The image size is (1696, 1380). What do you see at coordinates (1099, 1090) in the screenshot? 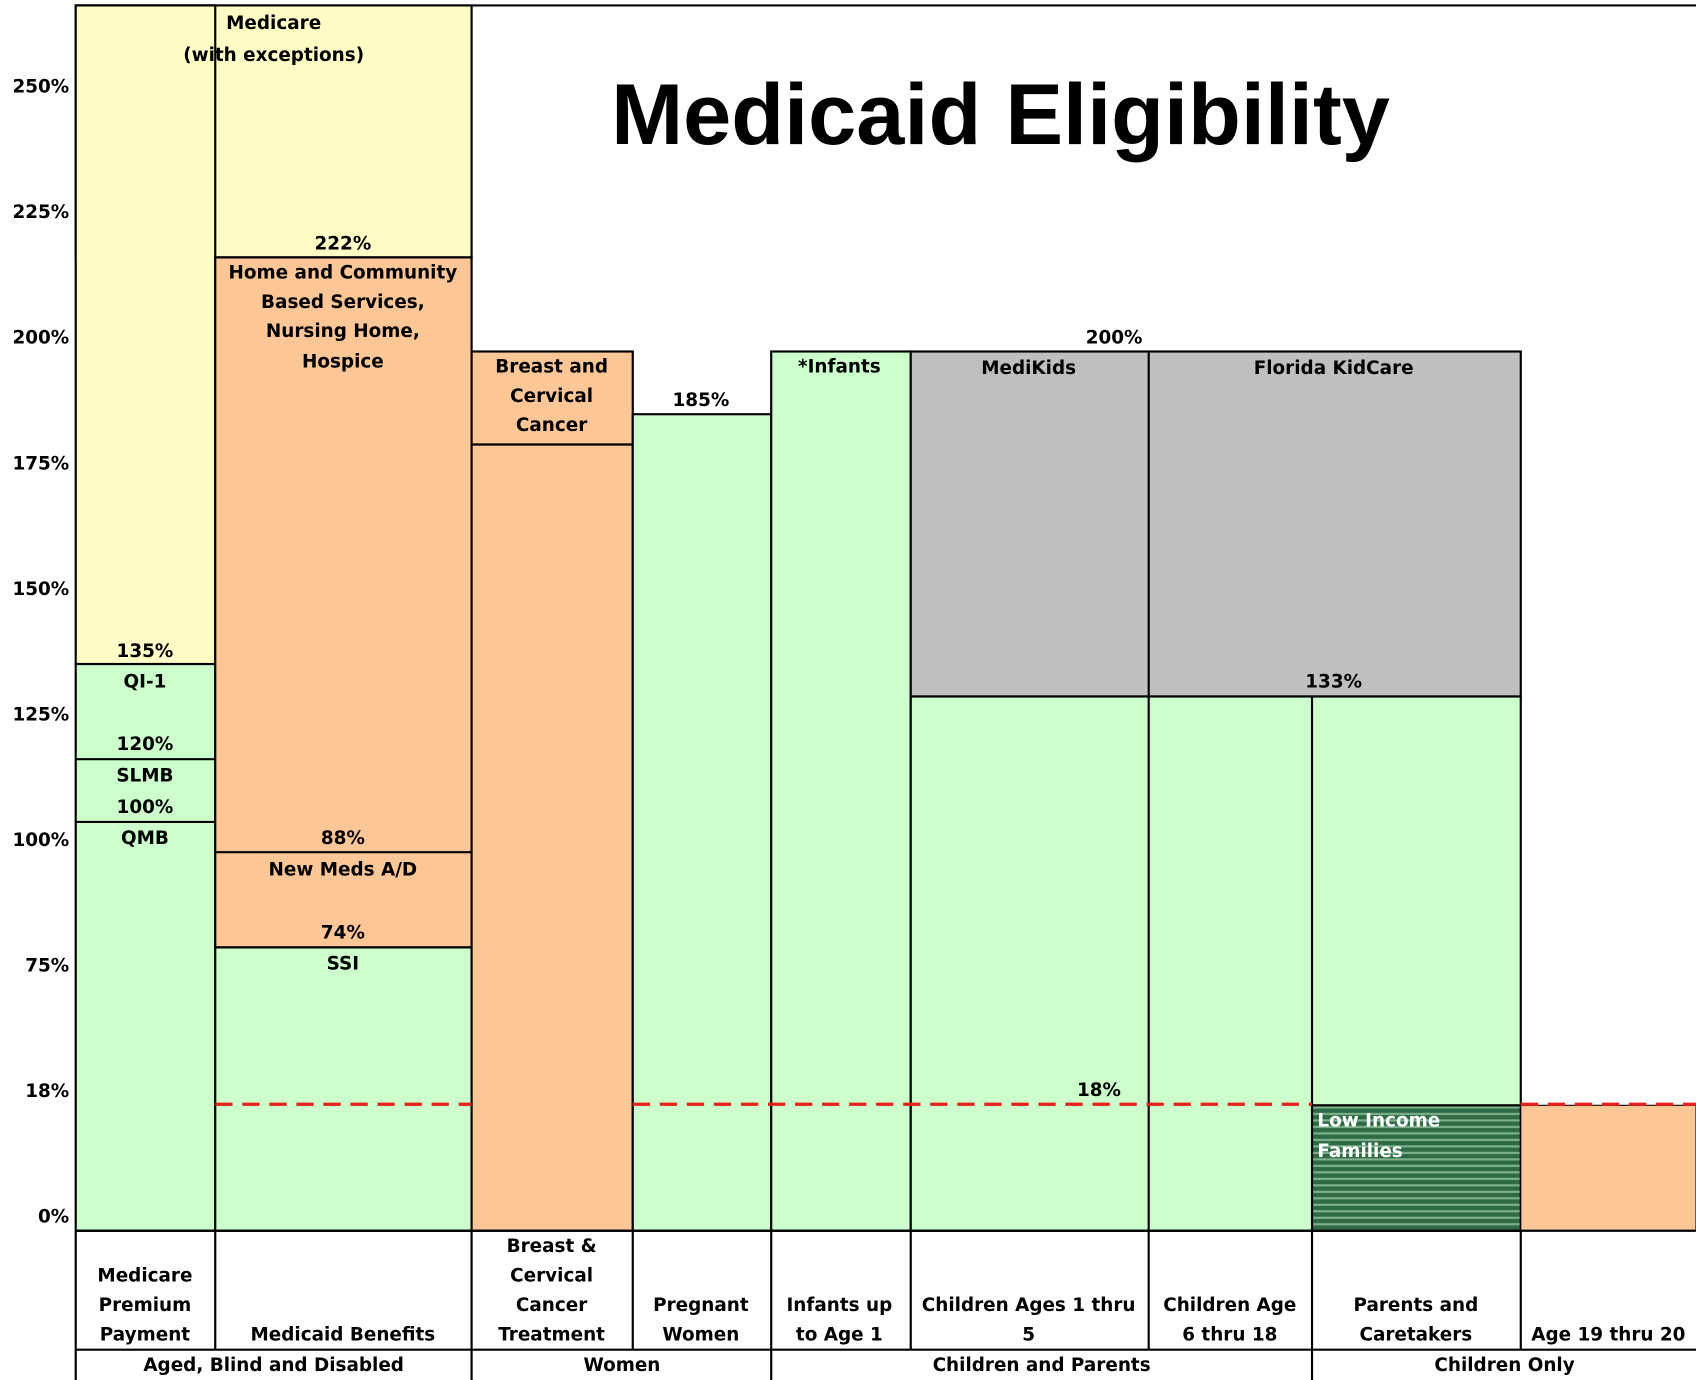
I see `block-label: 18%` at bounding box center [1099, 1090].